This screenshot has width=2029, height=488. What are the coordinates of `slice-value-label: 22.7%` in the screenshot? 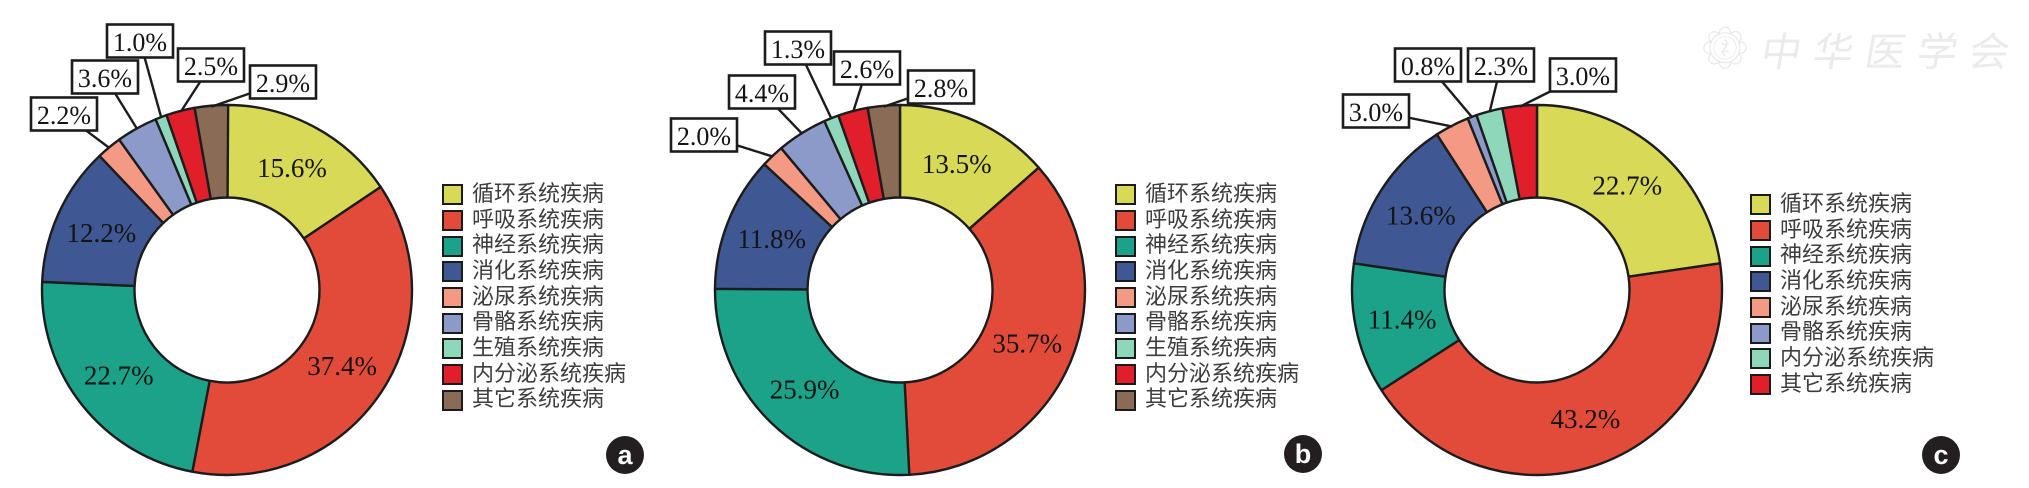 It's located at (119, 376).